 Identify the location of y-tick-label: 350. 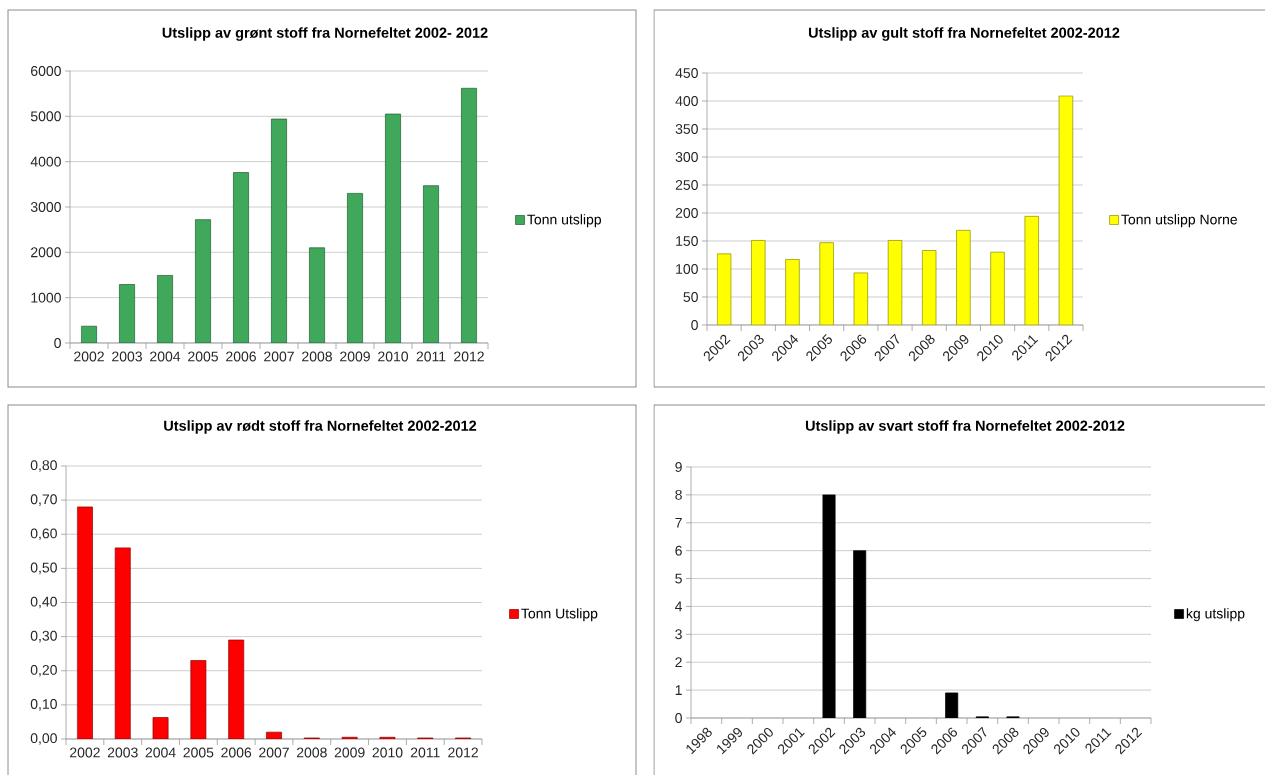
(686, 129).